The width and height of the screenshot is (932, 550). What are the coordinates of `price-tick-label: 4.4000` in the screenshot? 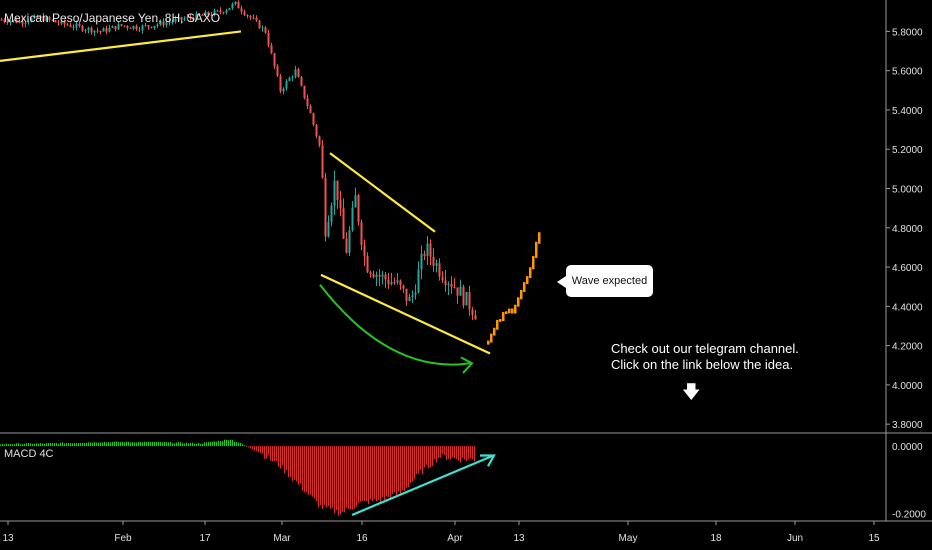 It's located at (907, 307).